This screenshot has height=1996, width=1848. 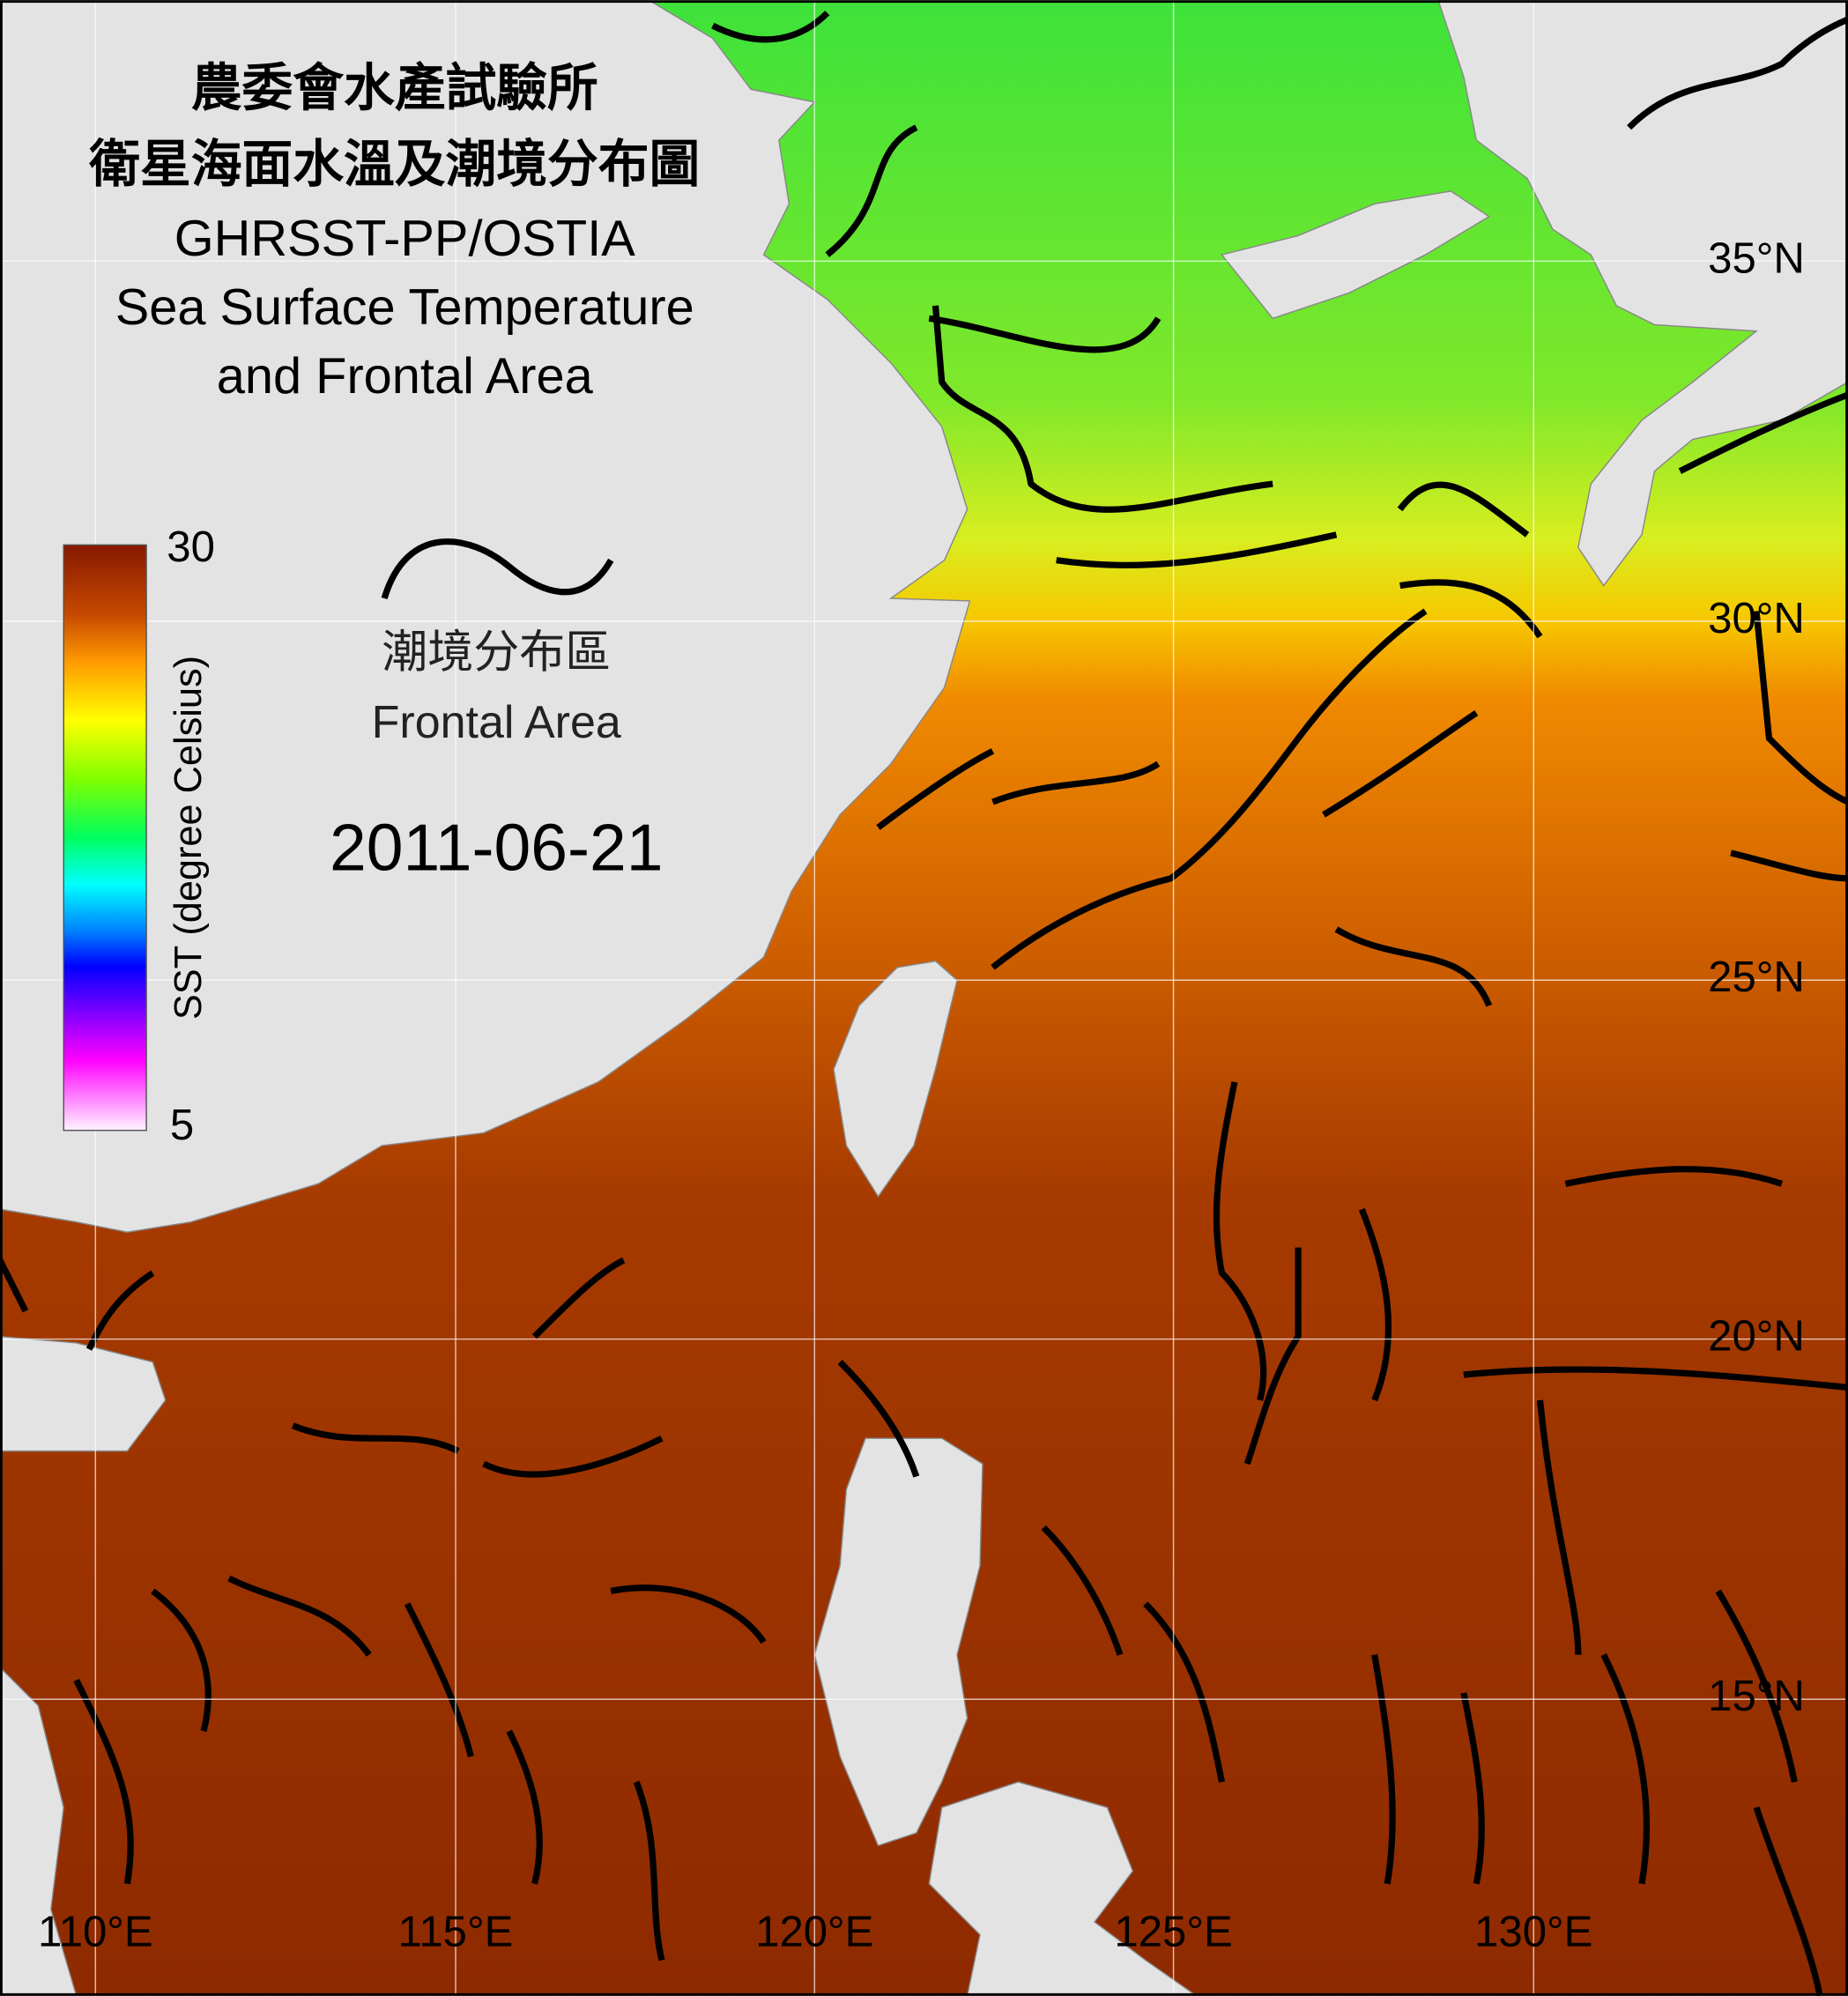 What do you see at coordinates (496, 653) in the screenshot?
I see `legend-label-zh: 潮境分布區` at bounding box center [496, 653].